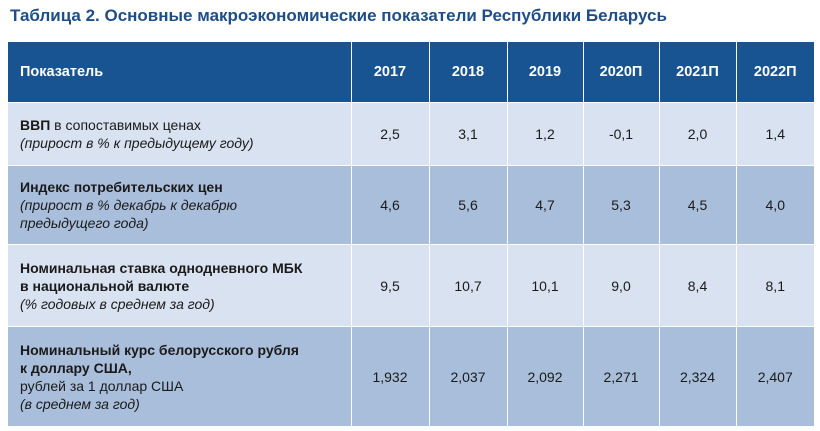  Describe the element at coordinates (102, 385) in the screenshot. I see `indicator-unit: рублей за 1 доллар США` at that location.